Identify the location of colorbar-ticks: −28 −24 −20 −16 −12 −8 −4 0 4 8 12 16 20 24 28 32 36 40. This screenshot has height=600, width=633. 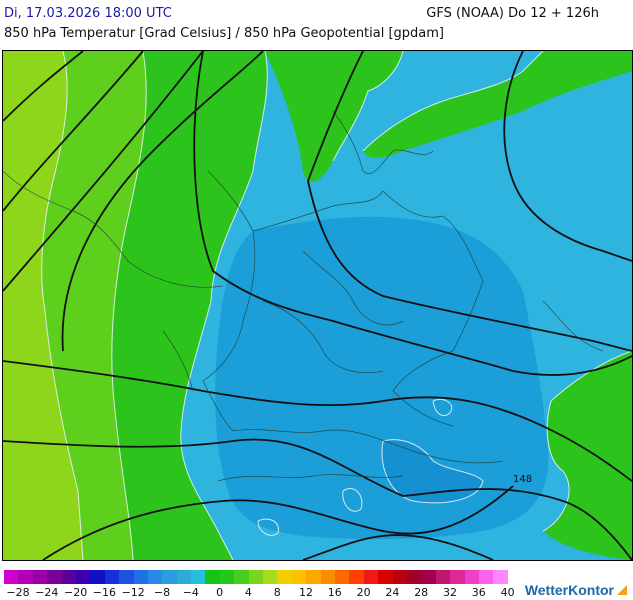
(264, 593).